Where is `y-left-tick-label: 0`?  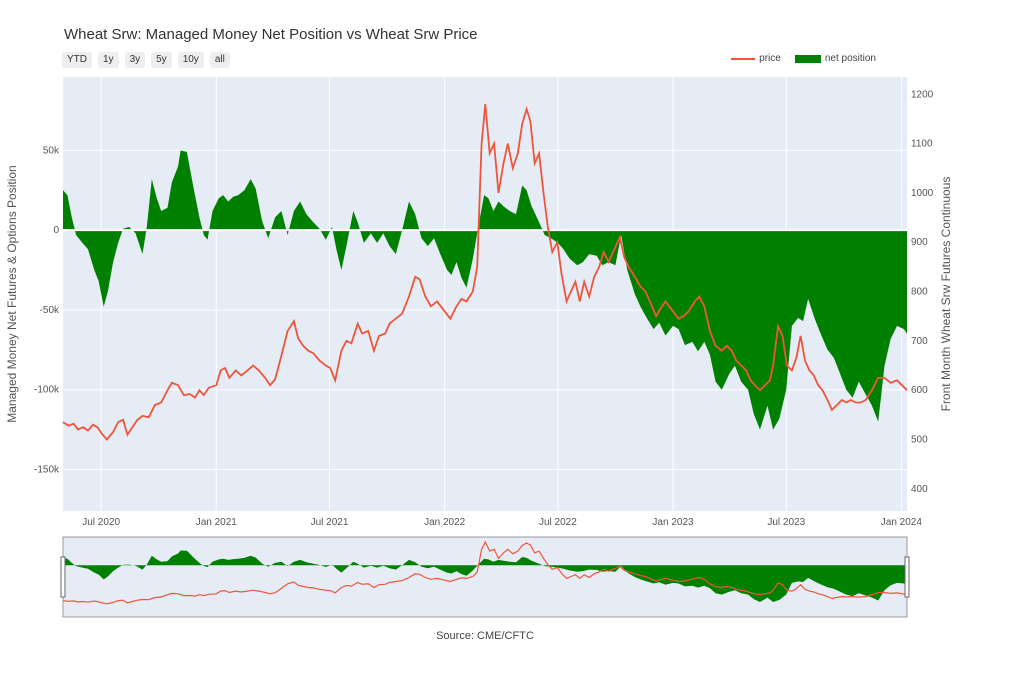 y-left-tick-label: 0 is located at coordinates (56, 230).